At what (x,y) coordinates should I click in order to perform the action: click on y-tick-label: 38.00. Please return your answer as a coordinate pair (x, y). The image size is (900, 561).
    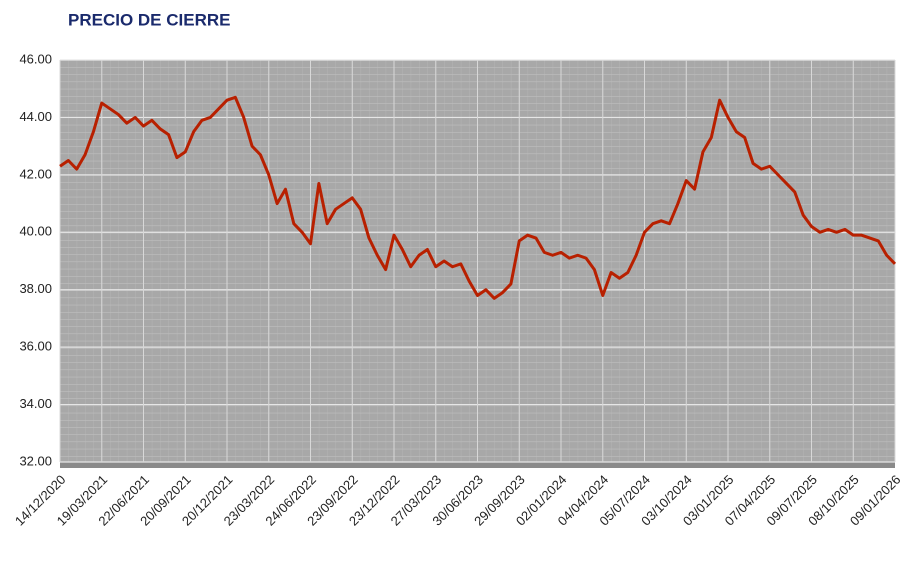
    Looking at the image, I should click on (35, 288).